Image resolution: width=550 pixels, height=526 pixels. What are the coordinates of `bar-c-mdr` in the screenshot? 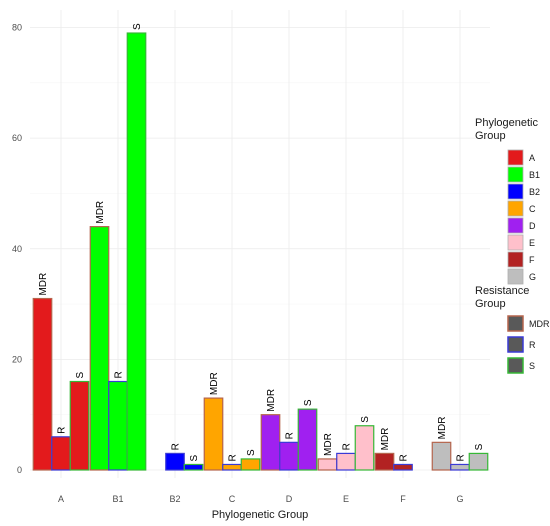 It's located at (213, 434).